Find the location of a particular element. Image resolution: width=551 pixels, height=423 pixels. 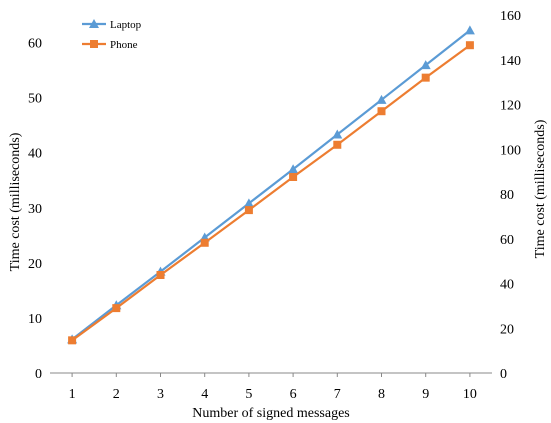

y-right-tick-label: 100 is located at coordinates (510, 150).